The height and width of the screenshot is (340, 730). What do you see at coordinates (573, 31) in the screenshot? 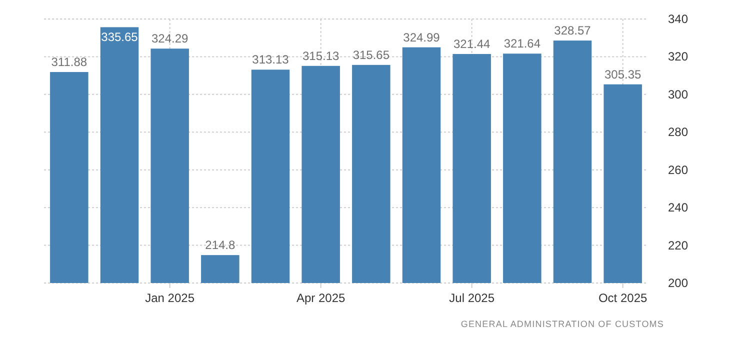
I see `data-label: 328.57` at bounding box center [573, 31].